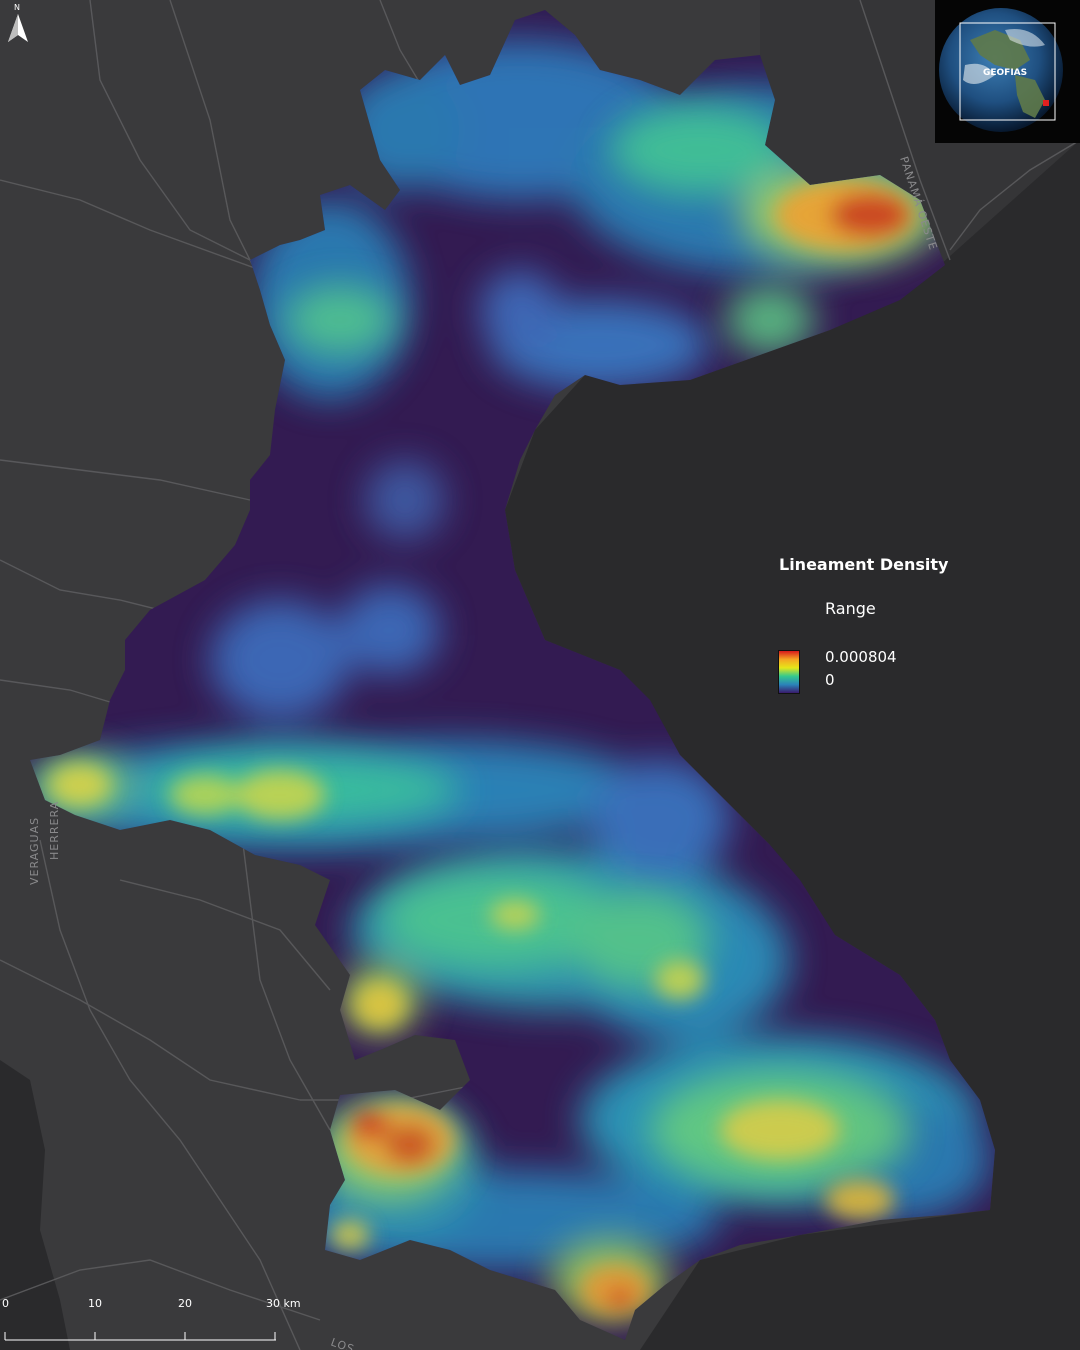  What do you see at coordinates (850, 608) in the screenshot?
I see `legend-subtitle: Range` at bounding box center [850, 608].